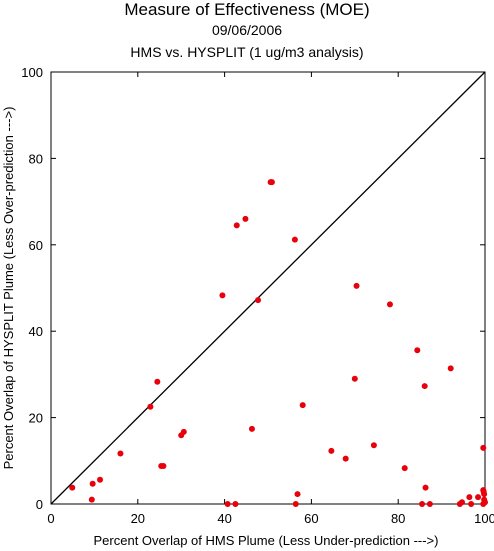 The image size is (494, 551). Describe the element at coordinates (36, 158) in the screenshot. I see `y-tick-label: 80` at that location.